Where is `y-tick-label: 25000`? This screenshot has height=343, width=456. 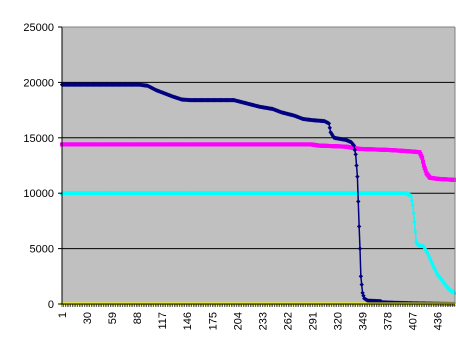 y-tick-label: 25000 is located at coordinates (38, 28).